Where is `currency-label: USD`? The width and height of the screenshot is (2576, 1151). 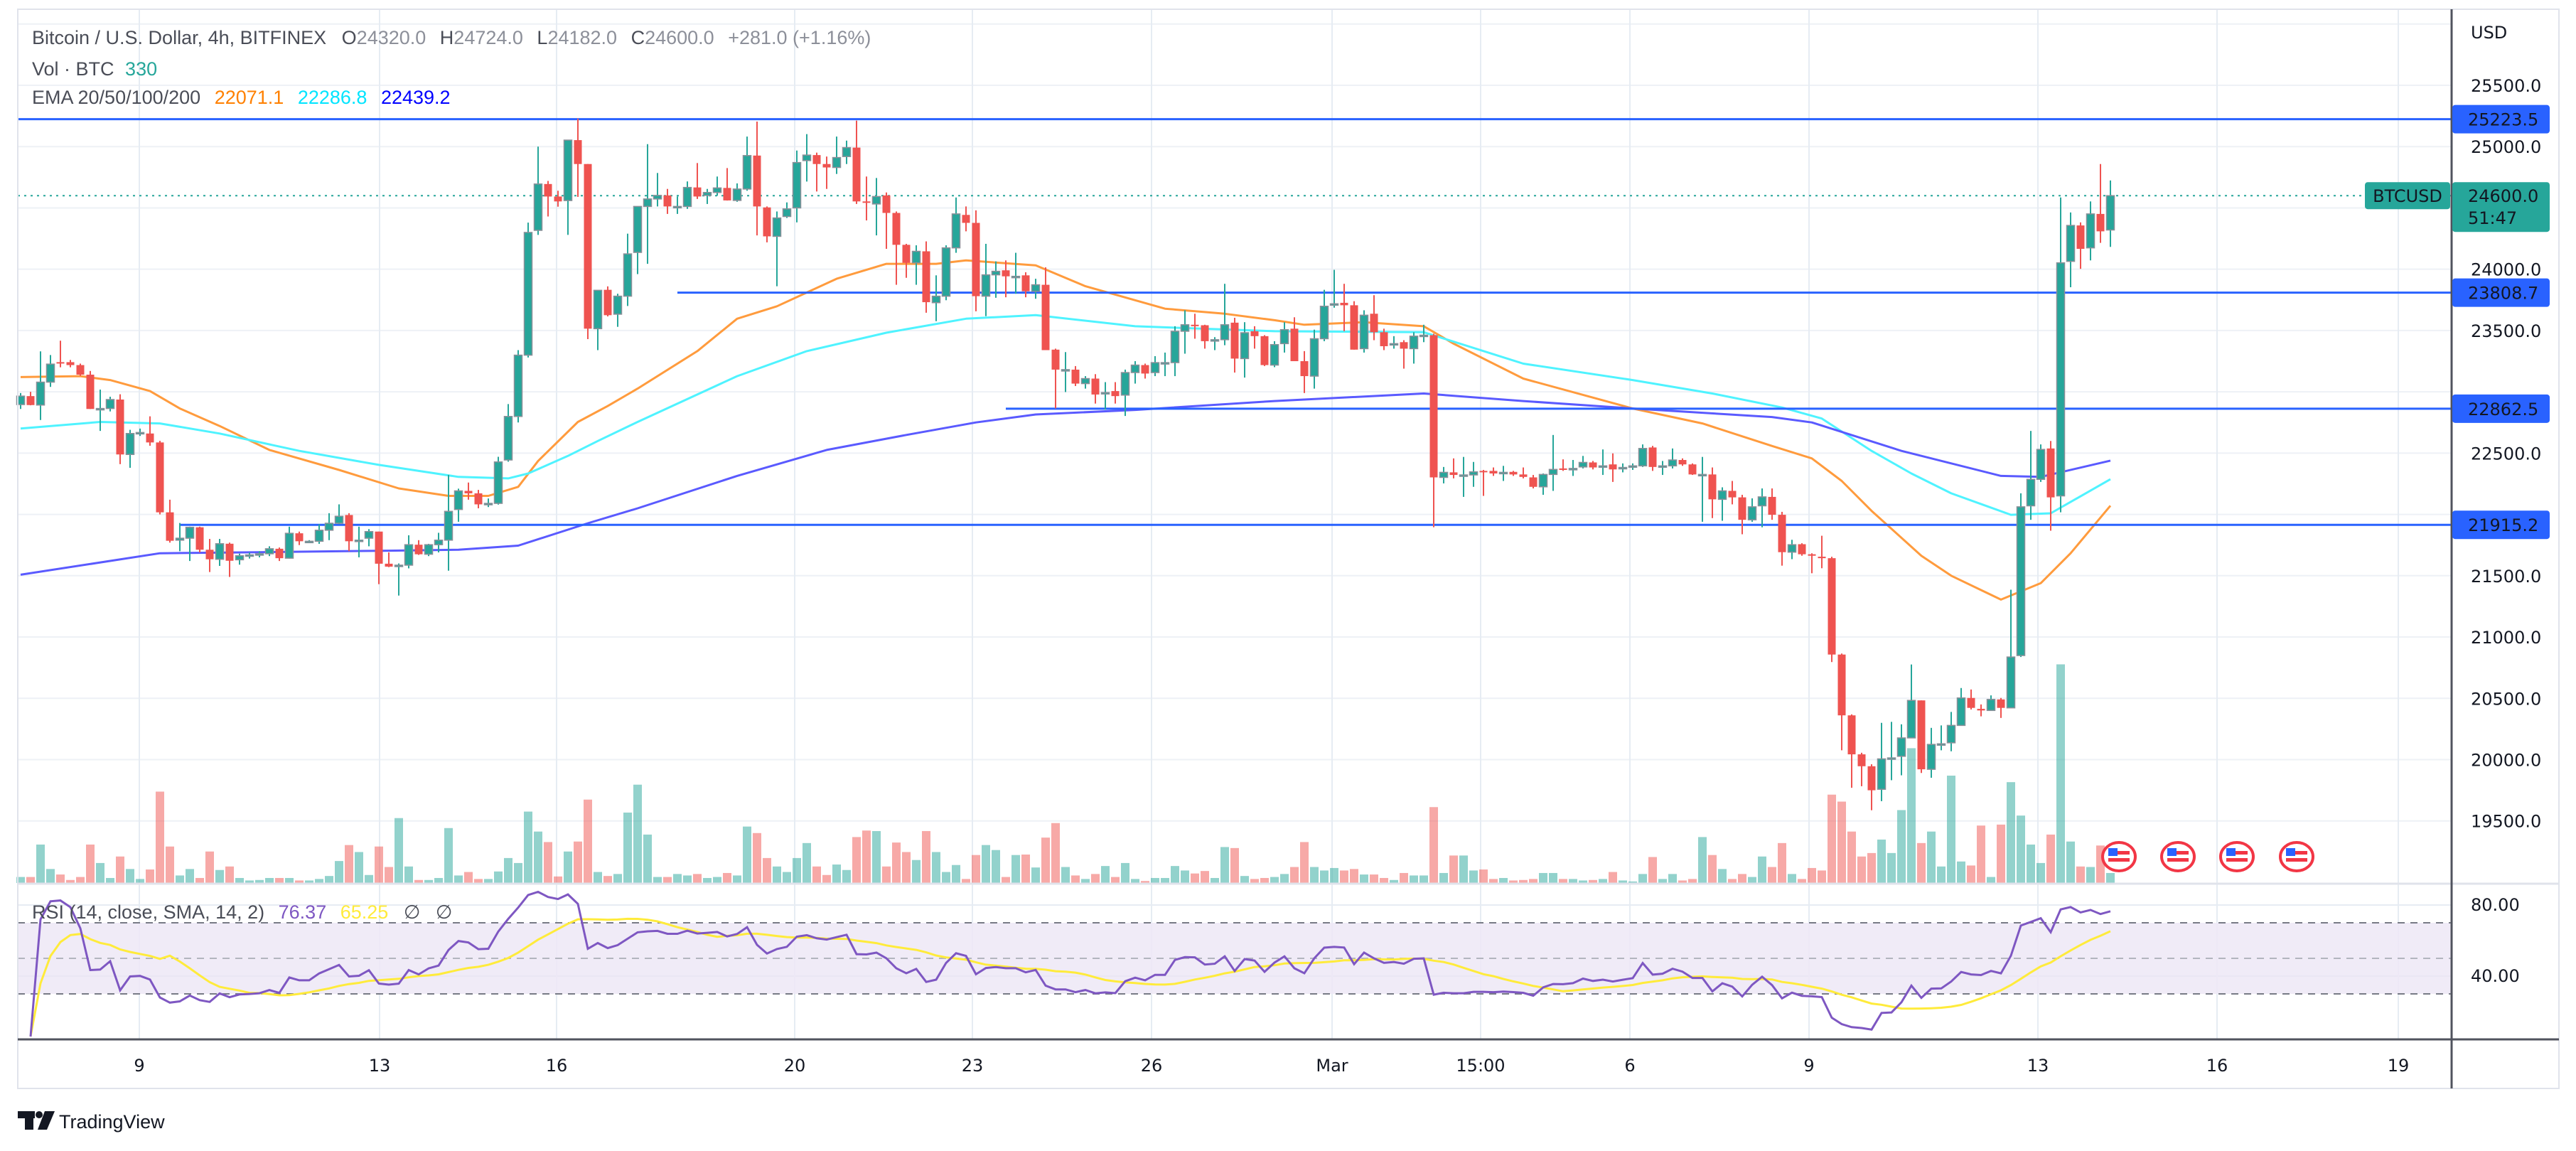 currency-label: USD is located at coordinates (2489, 33).